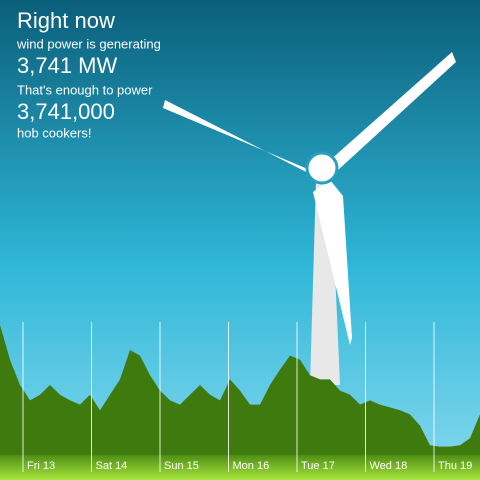 The height and width of the screenshot is (480, 480). I want to click on count: 3,741,000, so click(66, 111).